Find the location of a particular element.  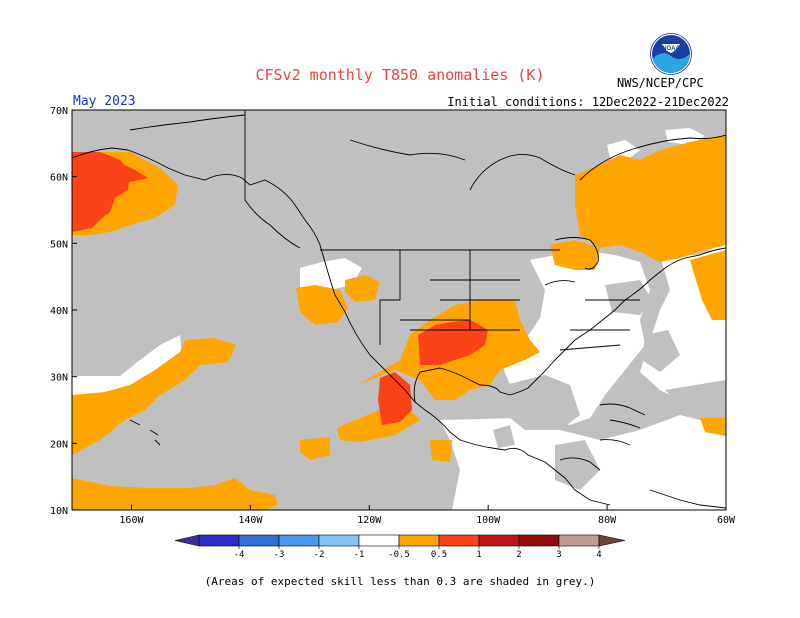

logo-text: NOAA is located at coordinates (671, 49).